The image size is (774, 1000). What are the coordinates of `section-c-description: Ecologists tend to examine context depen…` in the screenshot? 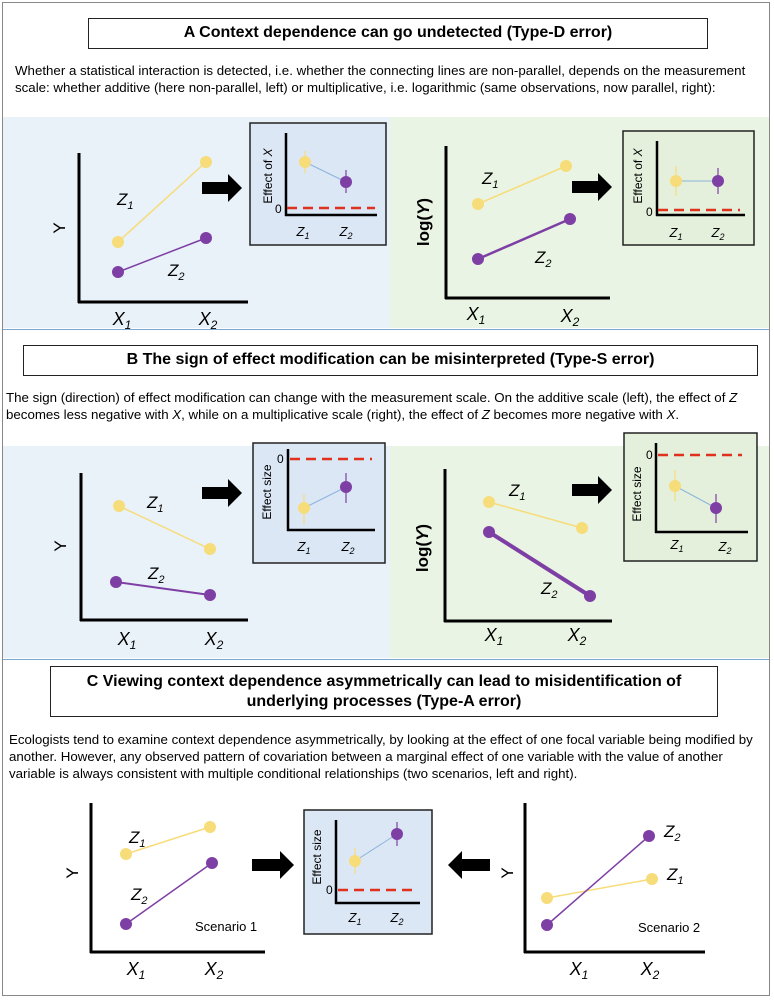 It's located at (381, 756).